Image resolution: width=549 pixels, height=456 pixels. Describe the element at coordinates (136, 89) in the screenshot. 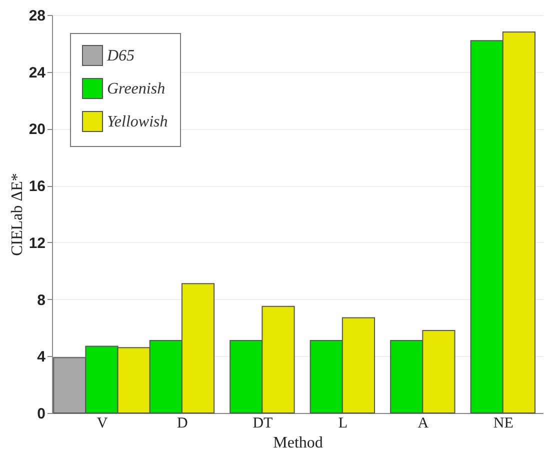

I see `legend-label: Greenish` at that location.